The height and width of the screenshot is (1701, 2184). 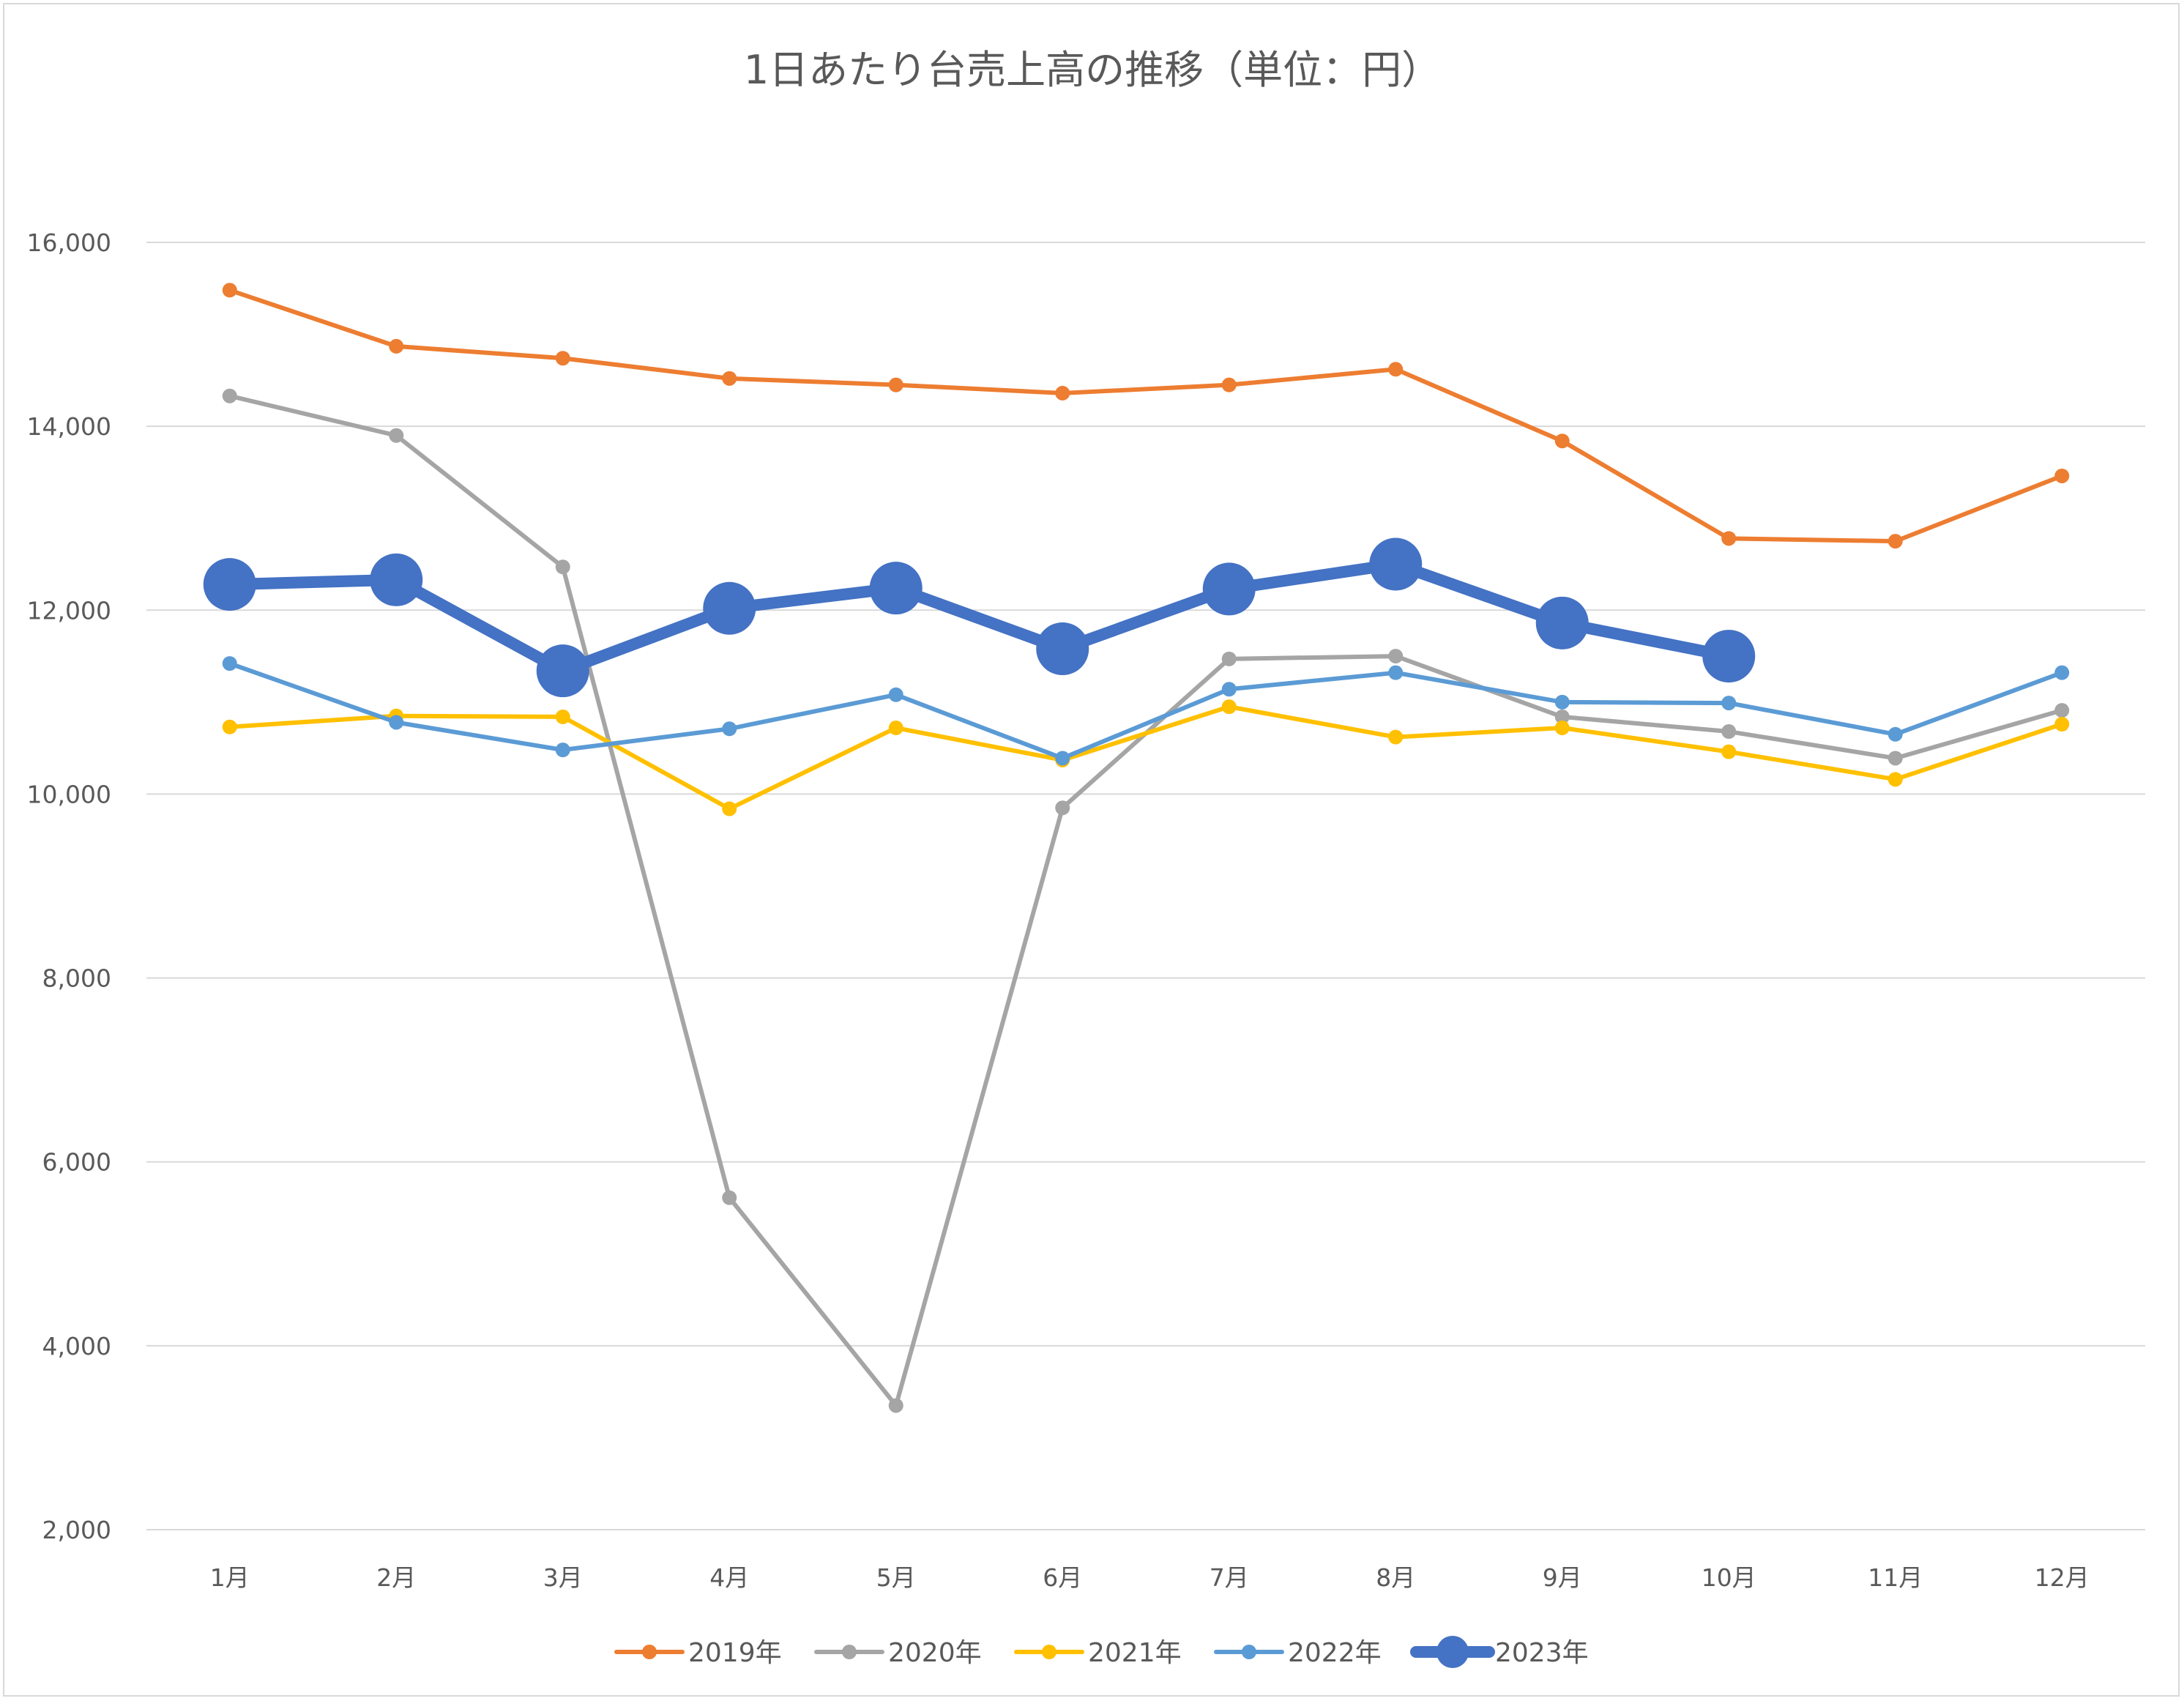 What do you see at coordinates (396, 1577) in the screenshot?
I see `x-tick-label: 2月` at bounding box center [396, 1577].